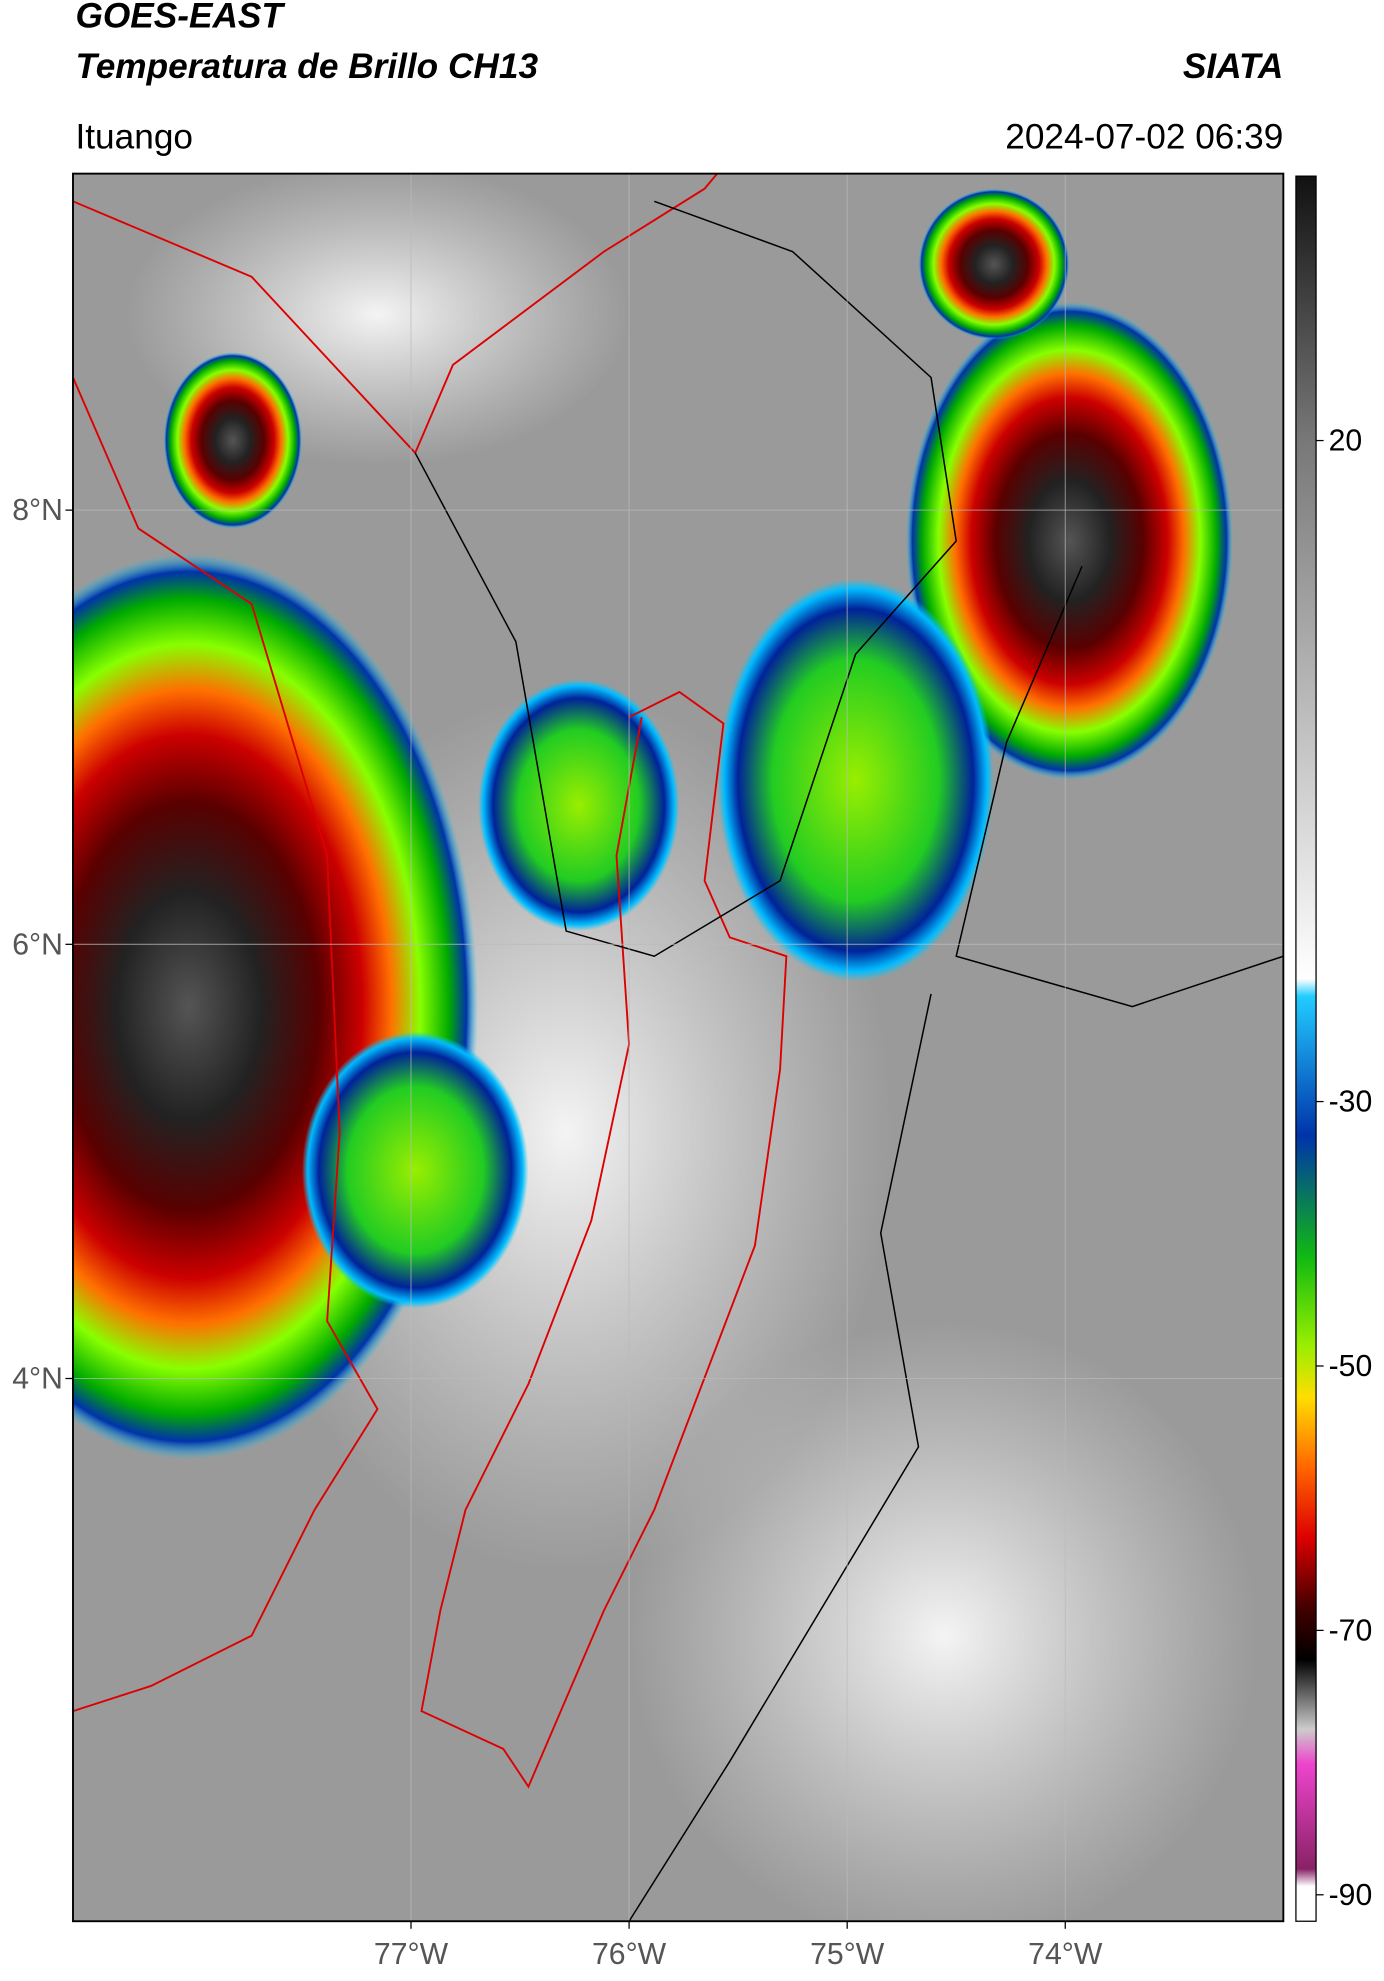  I want to click on region-border, so click(604, 1239).